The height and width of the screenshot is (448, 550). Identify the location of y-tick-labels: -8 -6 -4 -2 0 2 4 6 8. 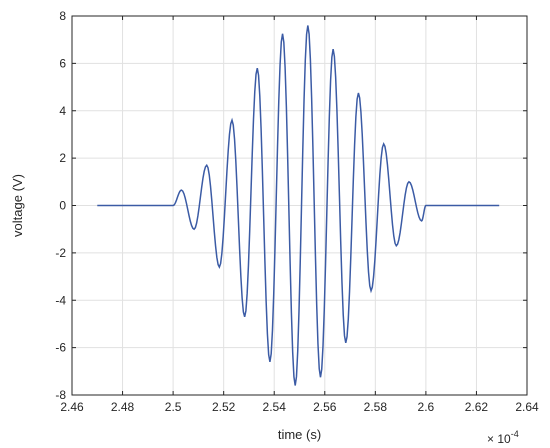
(60, 205).